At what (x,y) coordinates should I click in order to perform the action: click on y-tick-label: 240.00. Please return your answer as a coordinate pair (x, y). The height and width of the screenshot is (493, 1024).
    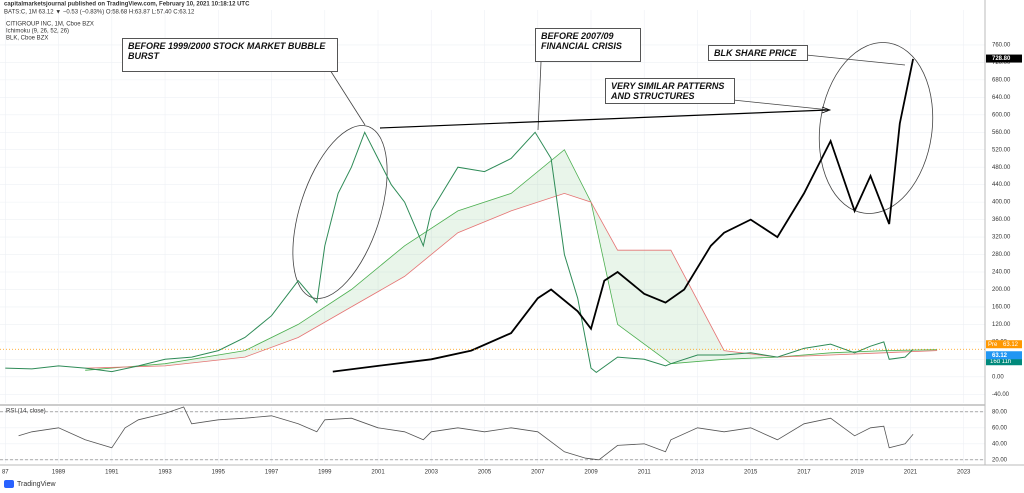
    Looking at the image, I should click on (1001, 273).